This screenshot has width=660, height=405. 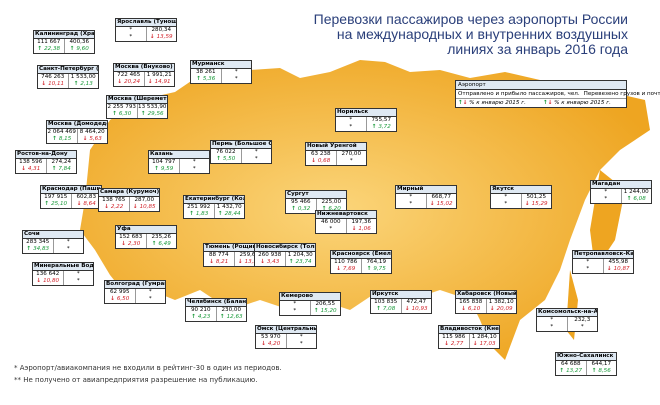 What do you see at coordinates (310, 304) in the screenshot?
I see `values-row: * 206,55` at bounding box center [310, 304].